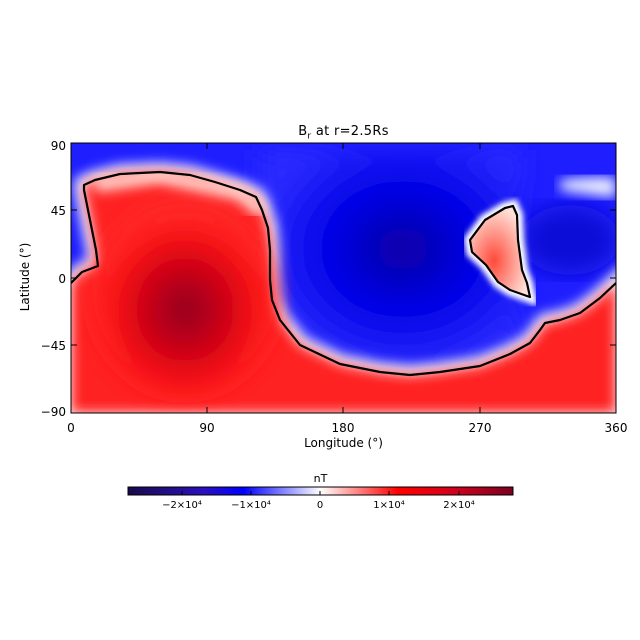  What do you see at coordinates (459, 505) in the screenshot?
I see `colorbar-tick-2e4: 2×10⁴` at bounding box center [459, 505].